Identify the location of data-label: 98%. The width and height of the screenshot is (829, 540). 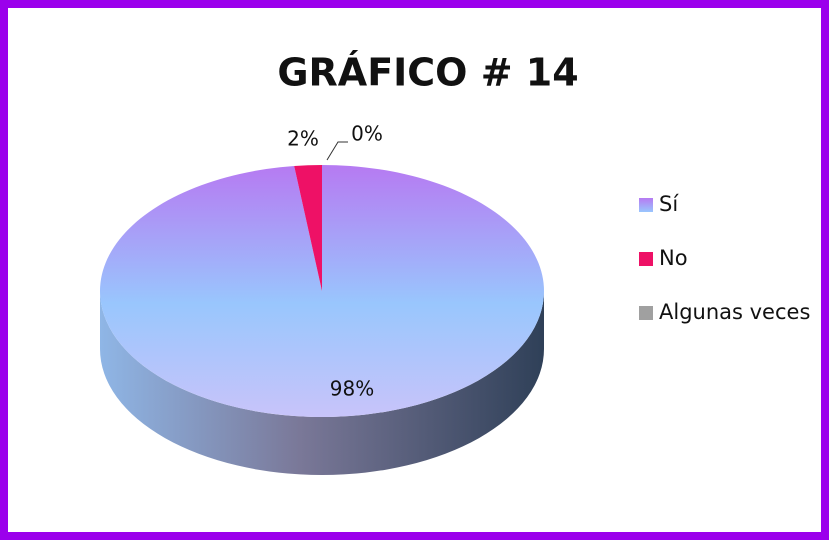
(352, 389).